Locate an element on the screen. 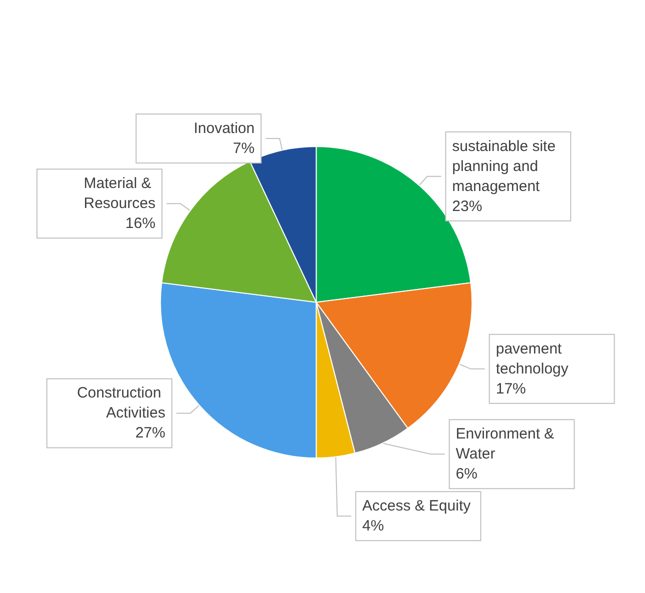 The height and width of the screenshot is (593, 645). slice-label: Access & Equity is located at coordinates (417, 506).